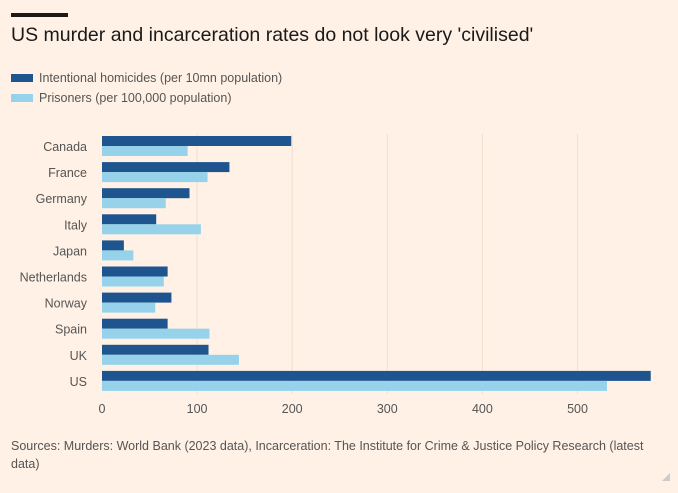  Describe the element at coordinates (135, 98) in the screenshot. I see `legend-label-prisoners: Prisoners (per 100,000 population)` at that location.